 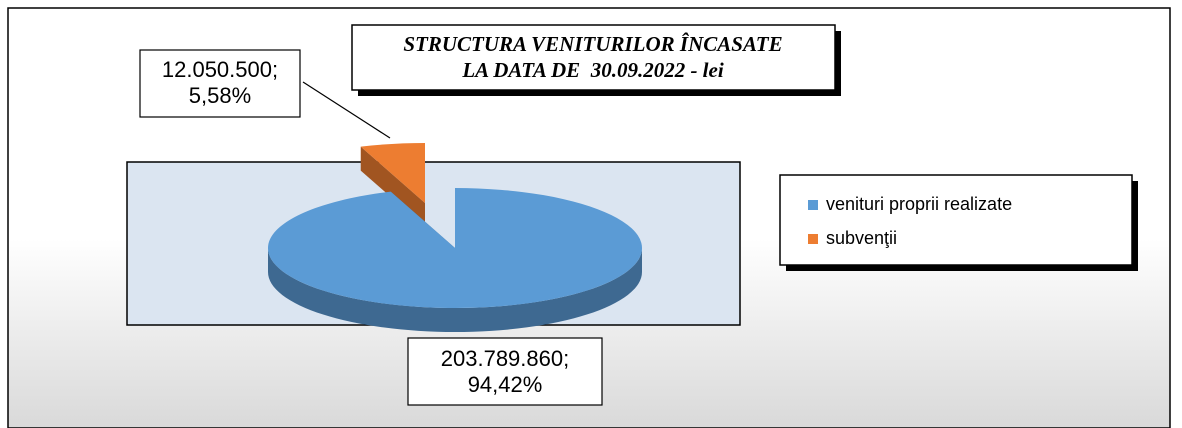 I want to click on leader-line, so click(x=346, y=110).